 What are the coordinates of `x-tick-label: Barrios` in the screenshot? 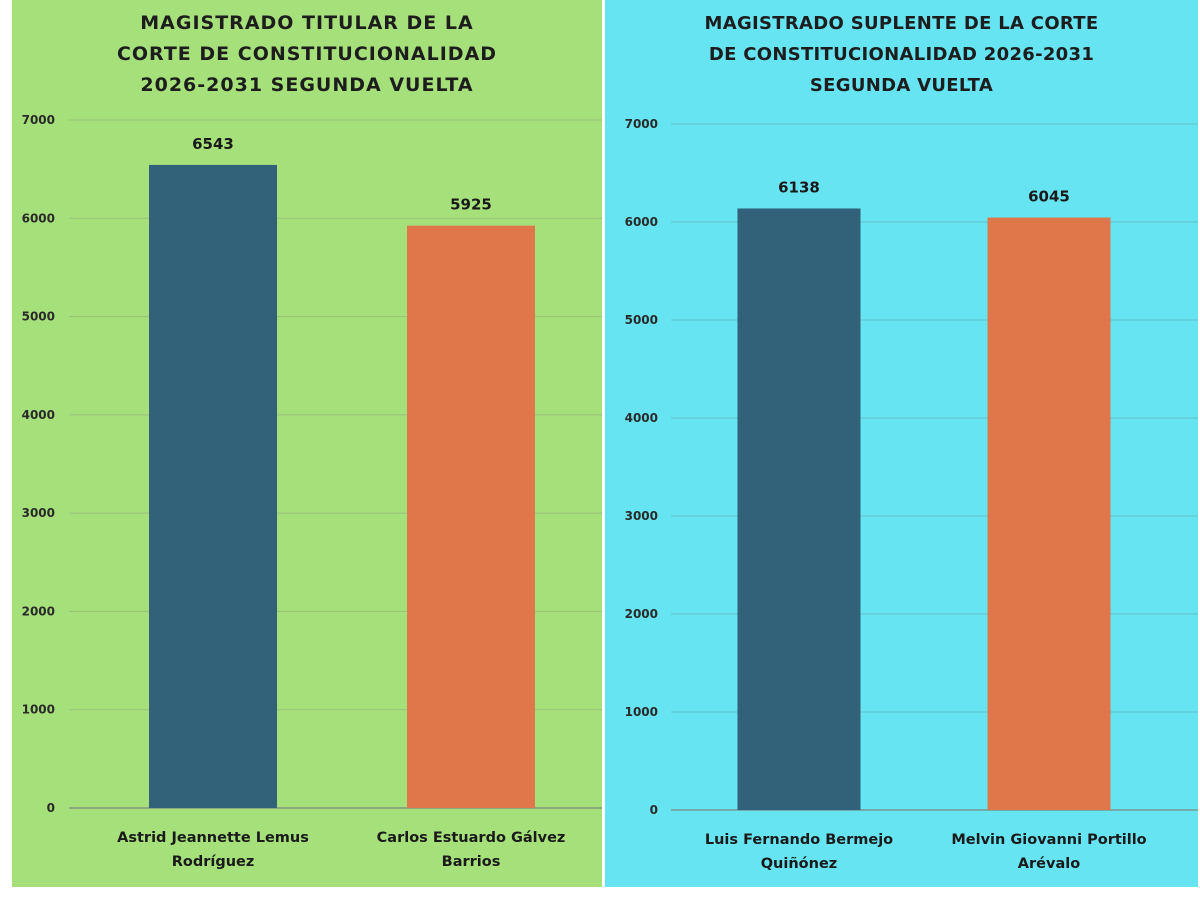 It's located at (471, 862).